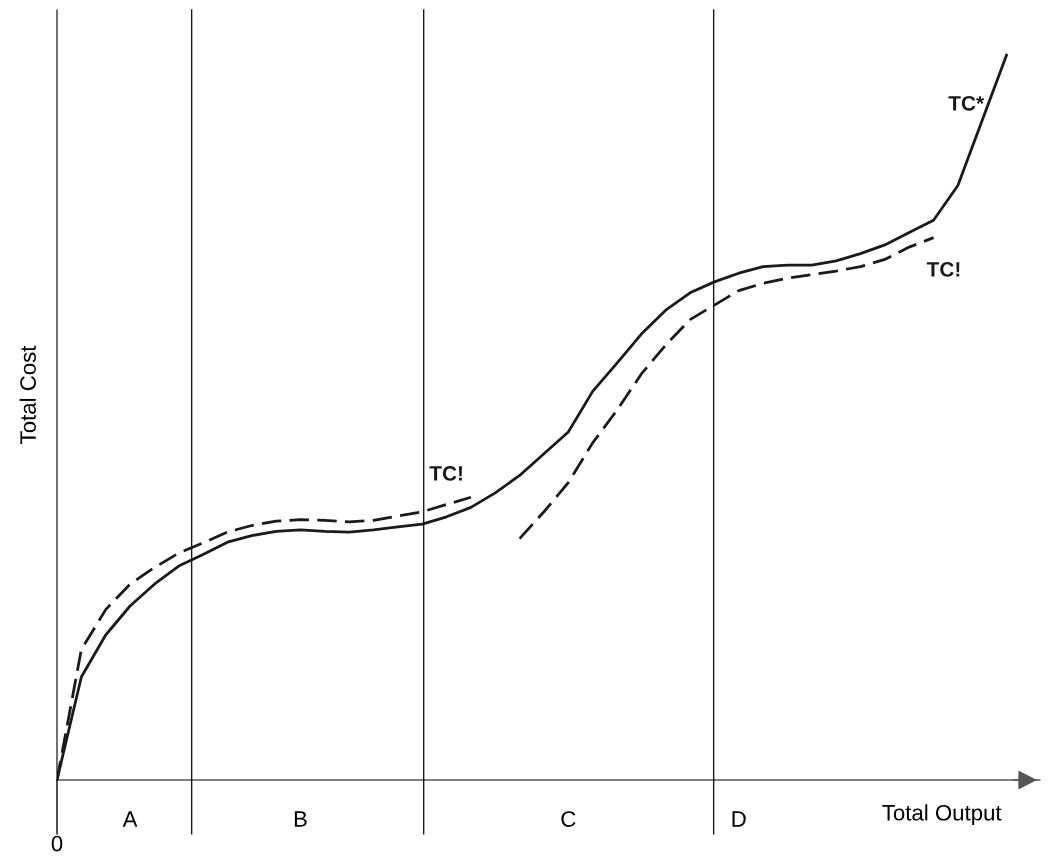 The width and height of the screenshot is (1051, 863). What do you see at coordinates (942, 815) in the screenshot?
I see `x-axis-title: Total Output` at bounding box center [942, 815].